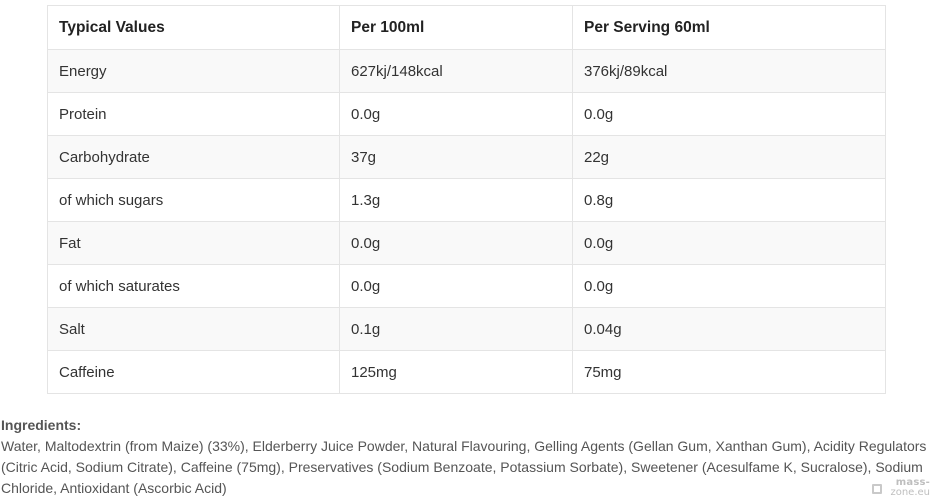  Describe the element at coordinates (456, 27) in the screenshot. I see `column-header-per-100ml: Per 100ml` at that location.